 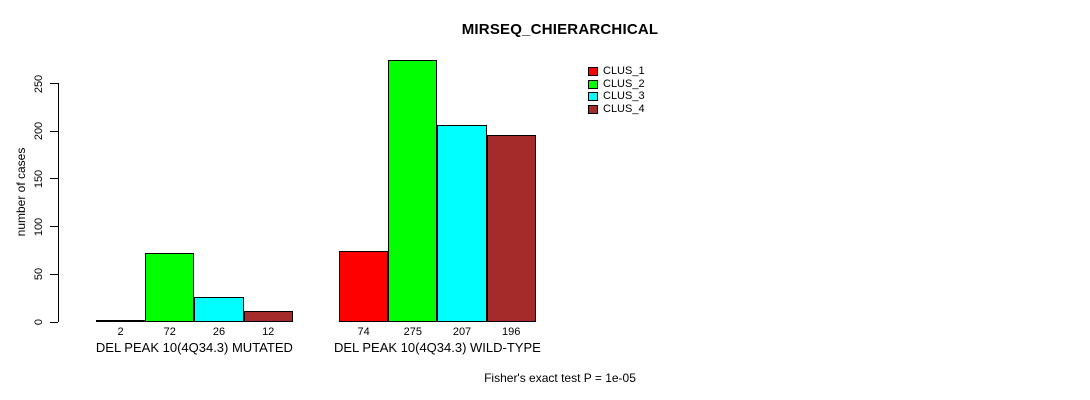 What do you see at coordinates (120, 332) in the screenshot?
I see `bar-value-label: 2` at bounding box center [120, 332].